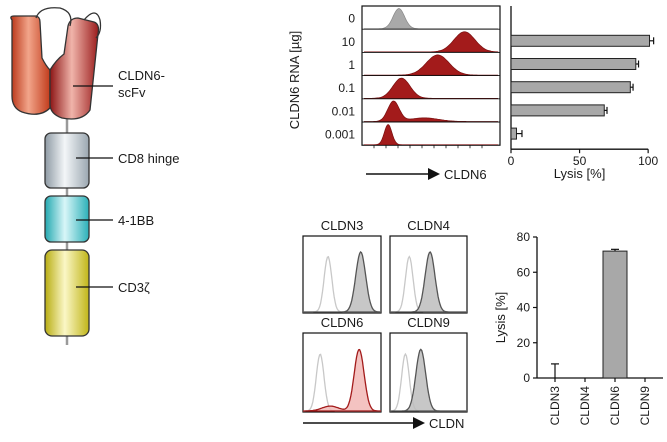  What do you see at coordinates (446, 423) in the screenshot?
I see `cldn-axis-label: CLDN` at bounding box center [446, 423].